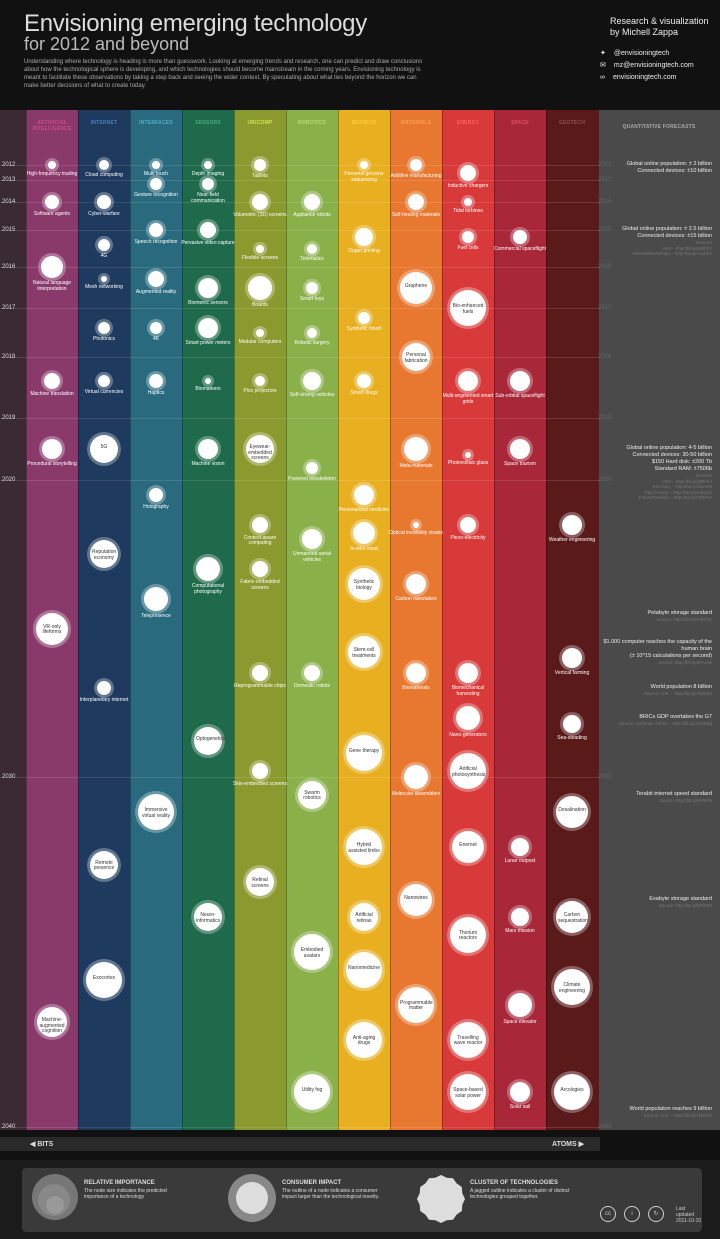  I want to click on website-link: envisioningtech.com, so click(645, 77).